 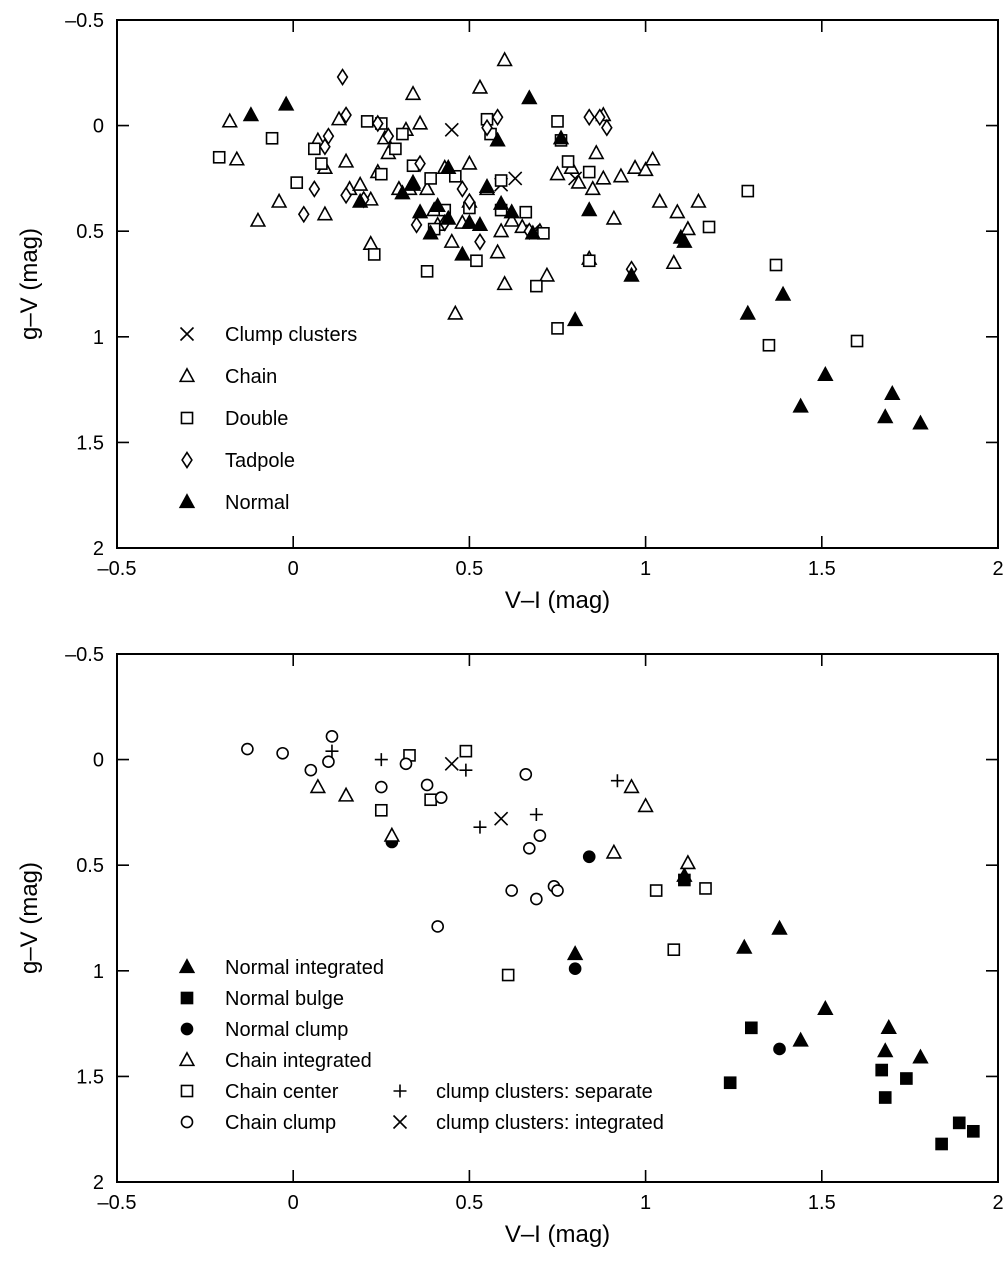 What do you see at coordinates (29, 284) in the screenshot?
I see `y-axis-title: g–V (mag)` at bounding box center [29, 284].